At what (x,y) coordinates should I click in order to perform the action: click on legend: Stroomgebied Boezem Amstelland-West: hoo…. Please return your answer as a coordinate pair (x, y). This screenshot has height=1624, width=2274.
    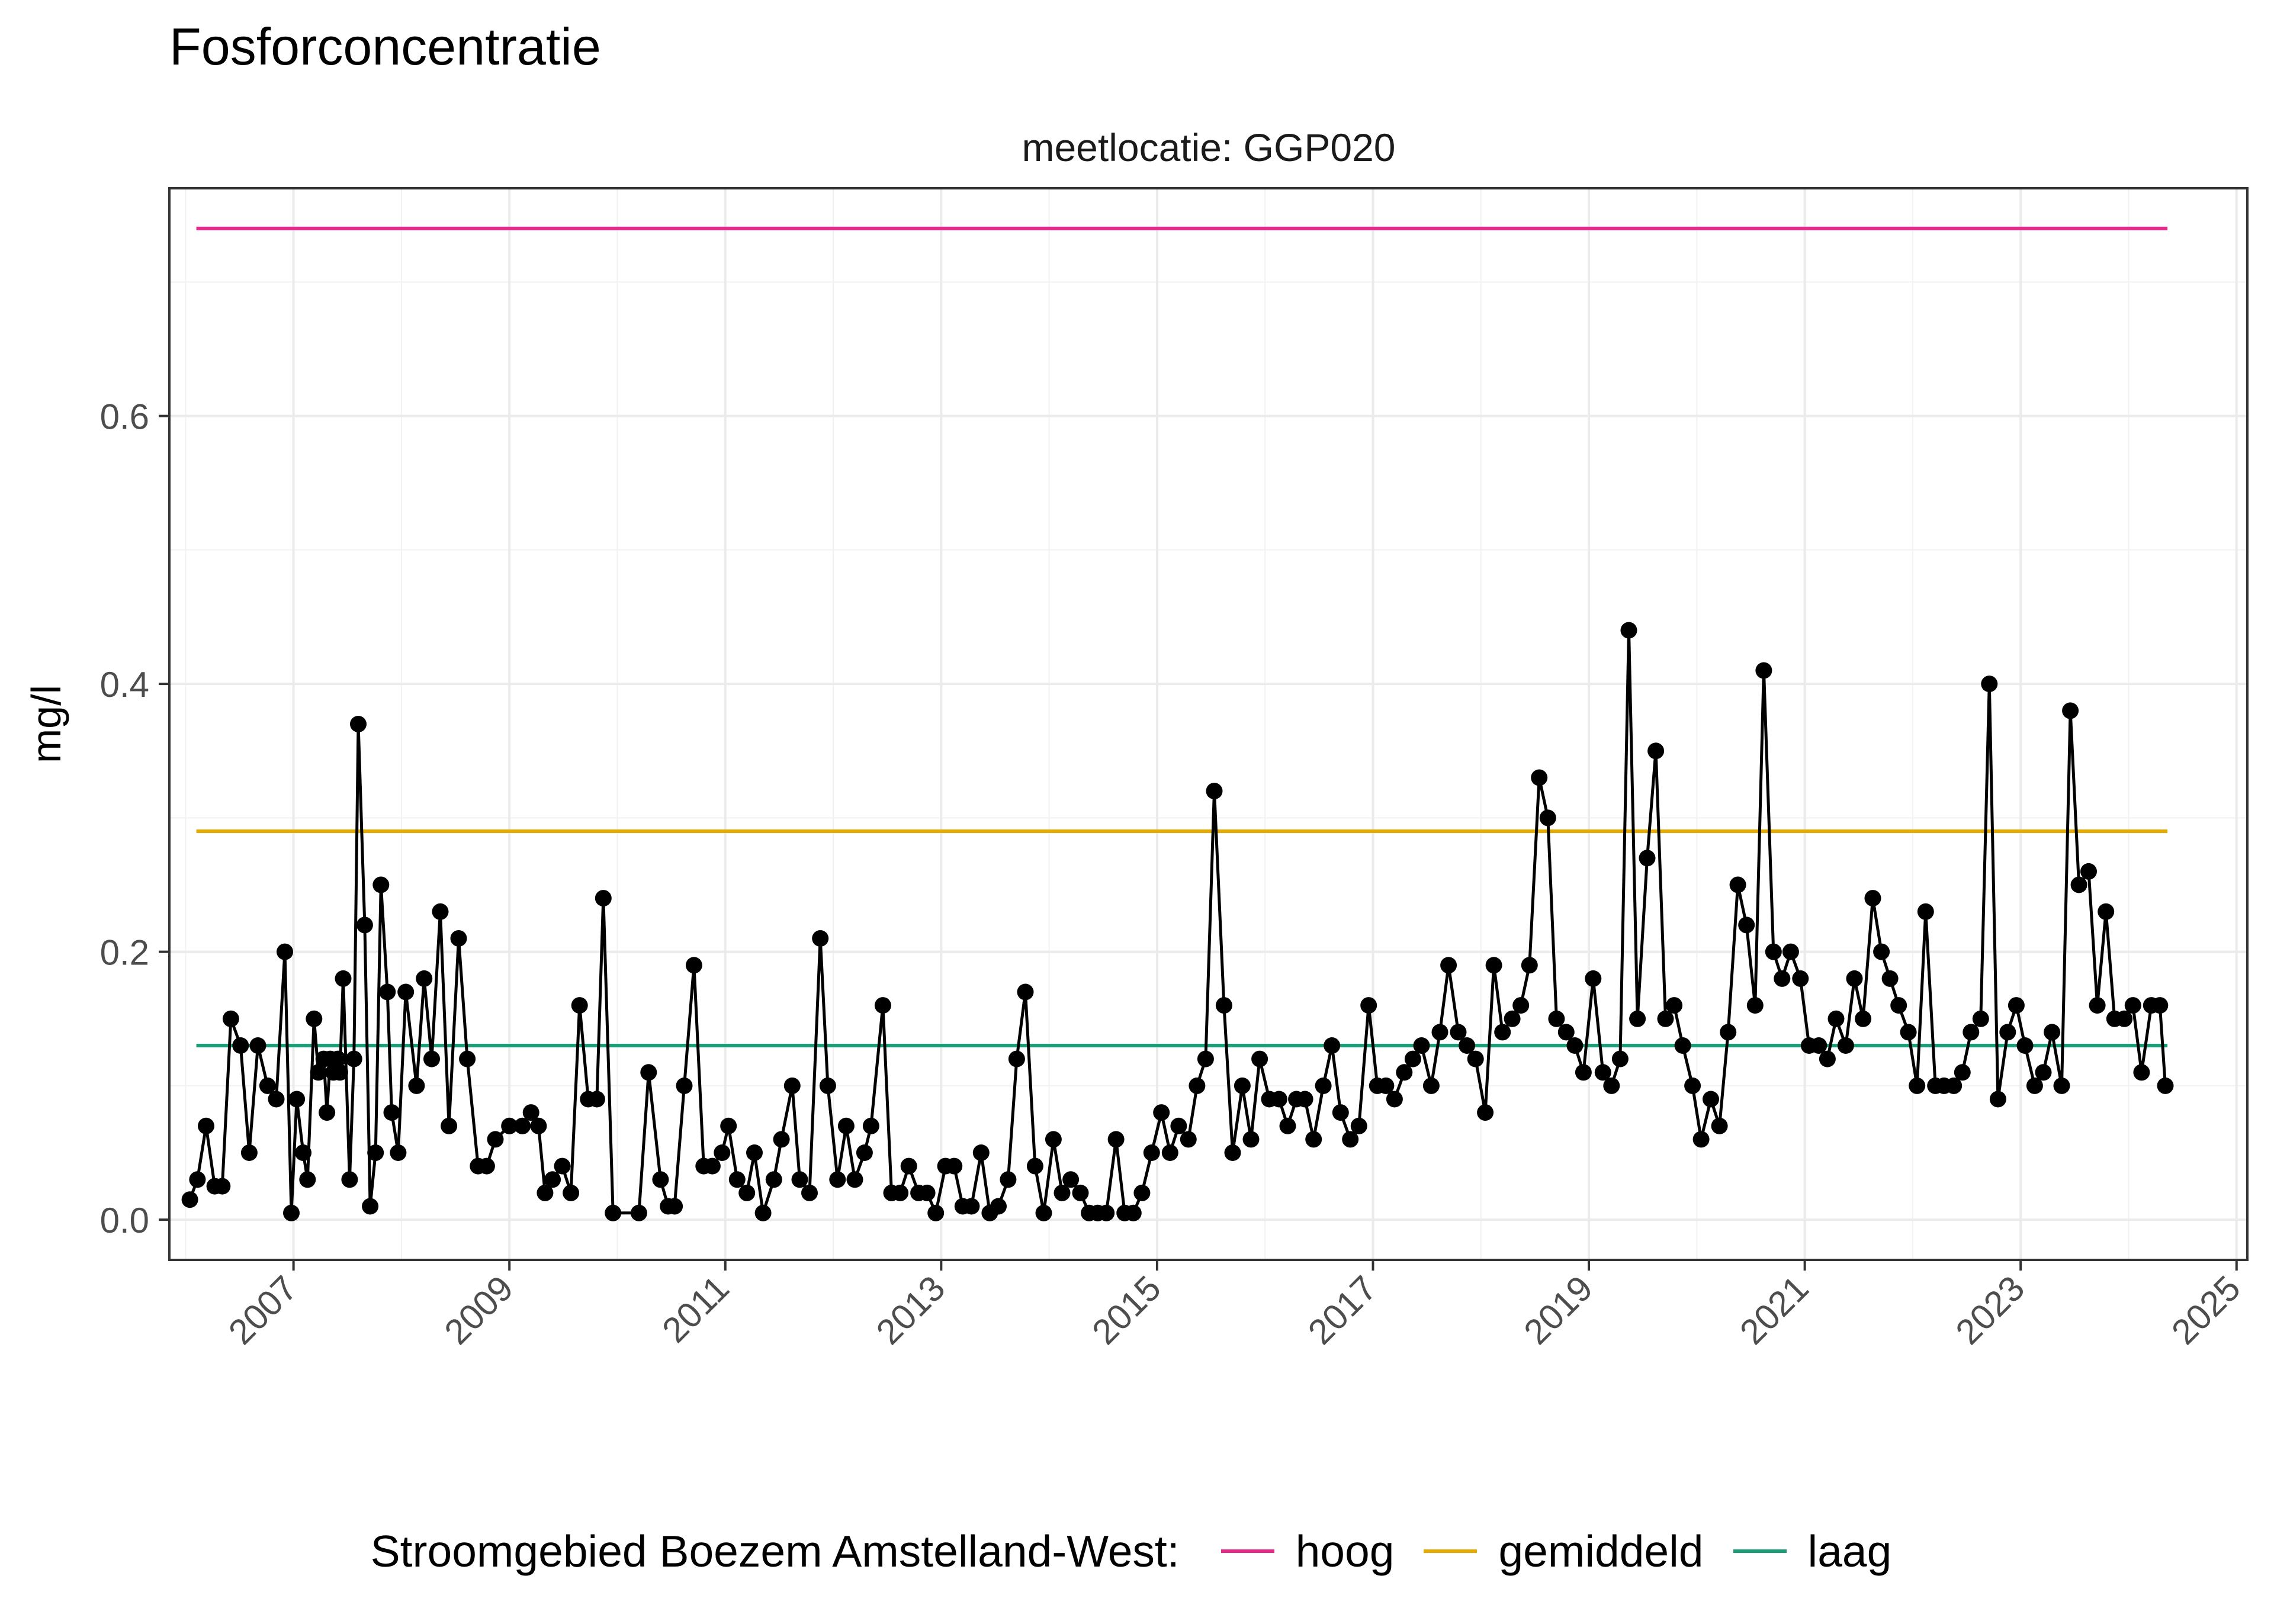
    Looking at the image, I should click on (1137, 1551).